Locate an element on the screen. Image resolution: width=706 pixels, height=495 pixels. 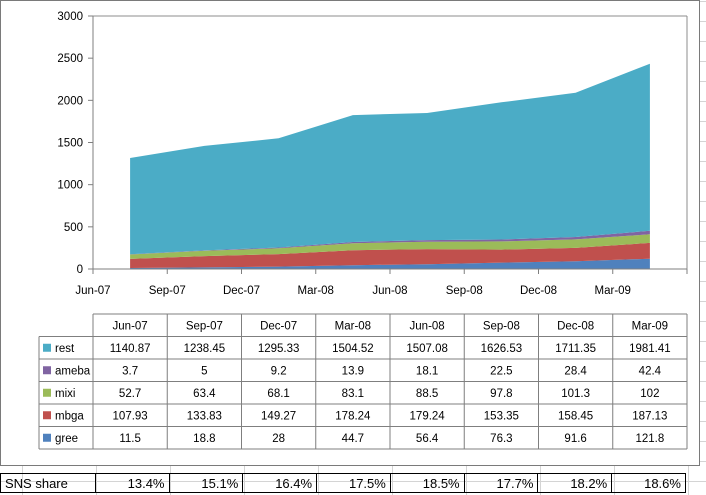
table-value-cell: 88.5 is located at coordinates (427, 394).